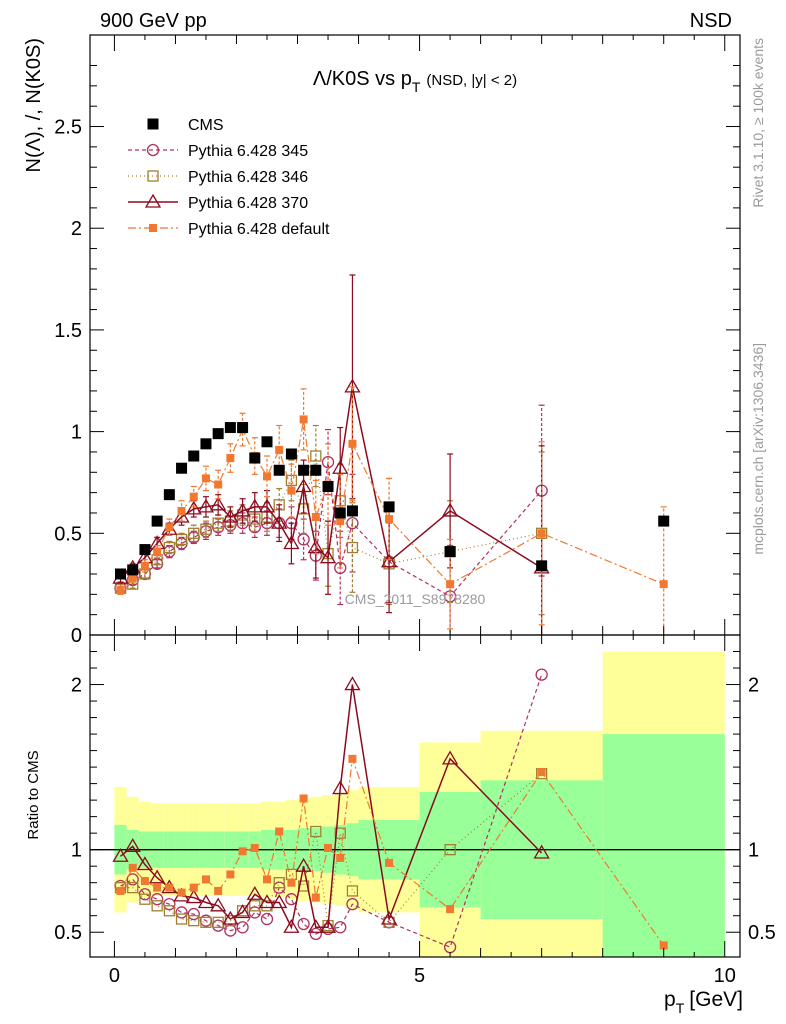  Describe the element at coordinates (331, 530) in the screenshot. I see `top-line-p345` at that location.